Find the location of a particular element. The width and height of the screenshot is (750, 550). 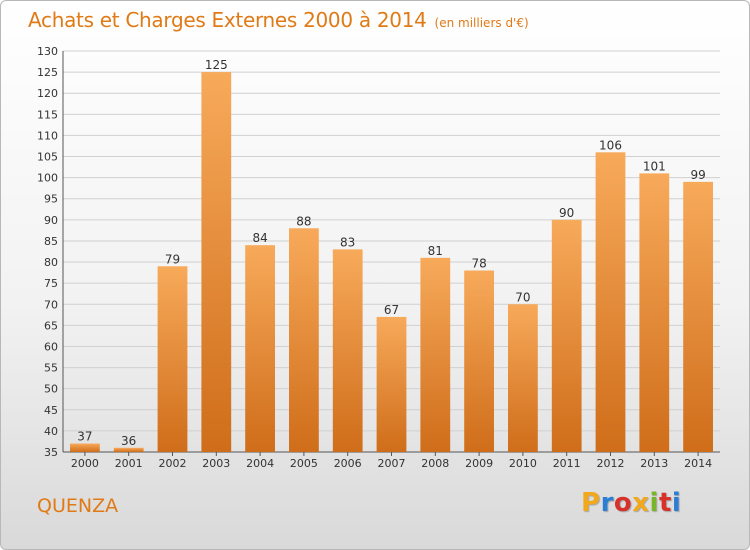

bar-2000 is located at coordinates (85, 447).